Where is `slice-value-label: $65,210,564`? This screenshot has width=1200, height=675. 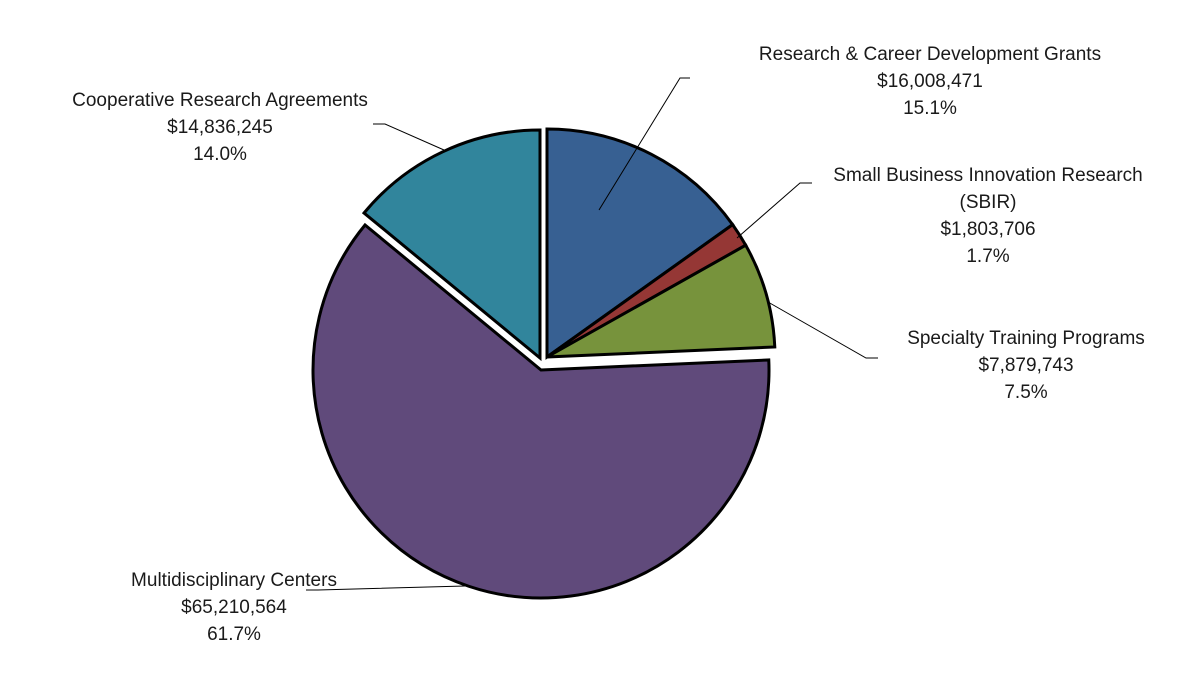 slice-value-label: $65,210,564 is located at coordinates (234, 607).